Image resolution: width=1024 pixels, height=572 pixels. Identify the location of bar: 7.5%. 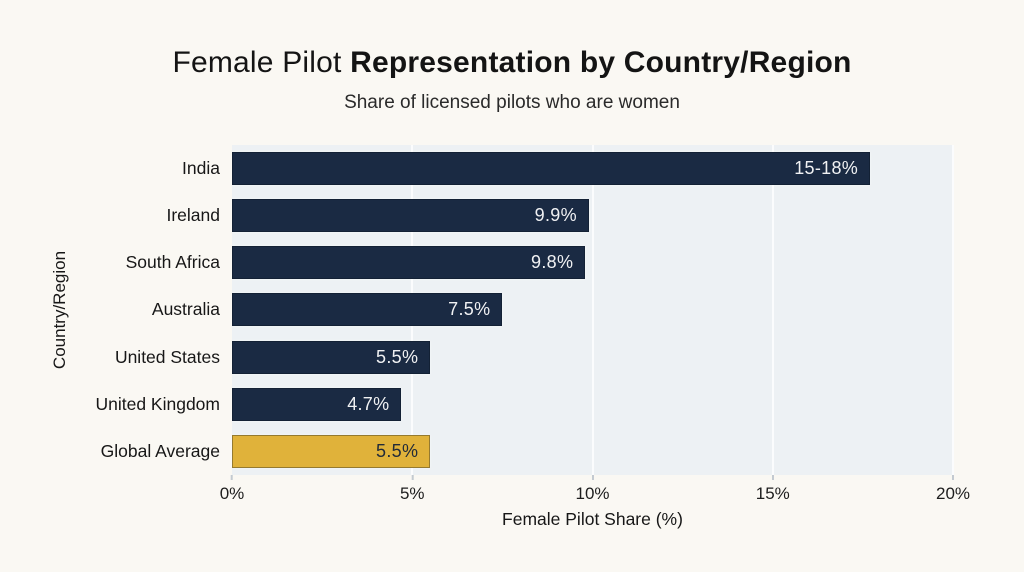
(367, 310).